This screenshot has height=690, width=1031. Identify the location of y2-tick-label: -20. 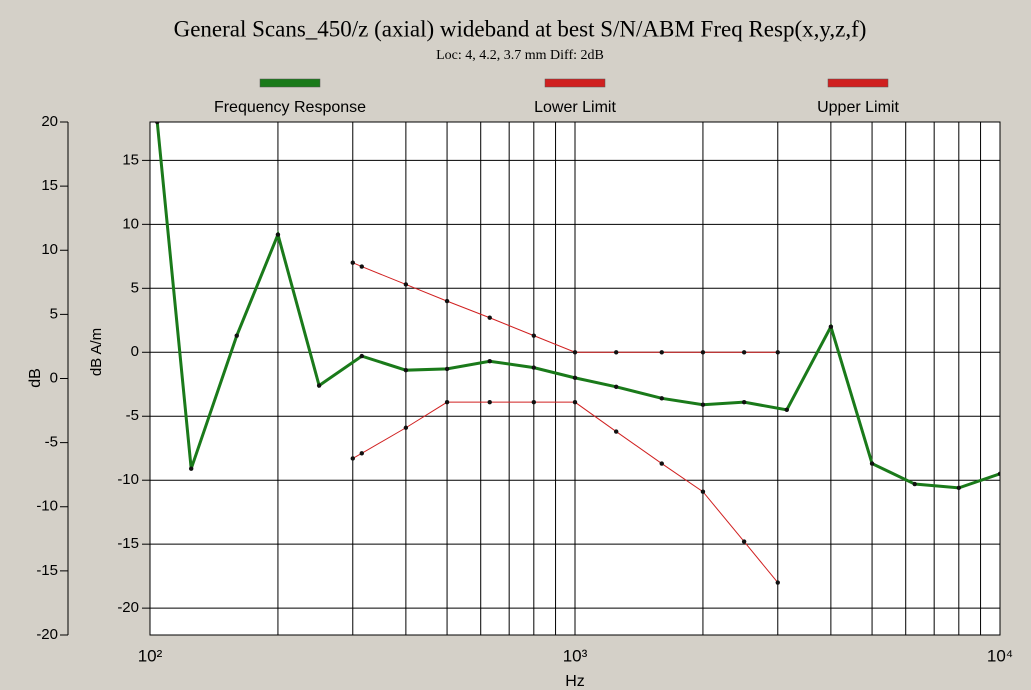
(47, 634).